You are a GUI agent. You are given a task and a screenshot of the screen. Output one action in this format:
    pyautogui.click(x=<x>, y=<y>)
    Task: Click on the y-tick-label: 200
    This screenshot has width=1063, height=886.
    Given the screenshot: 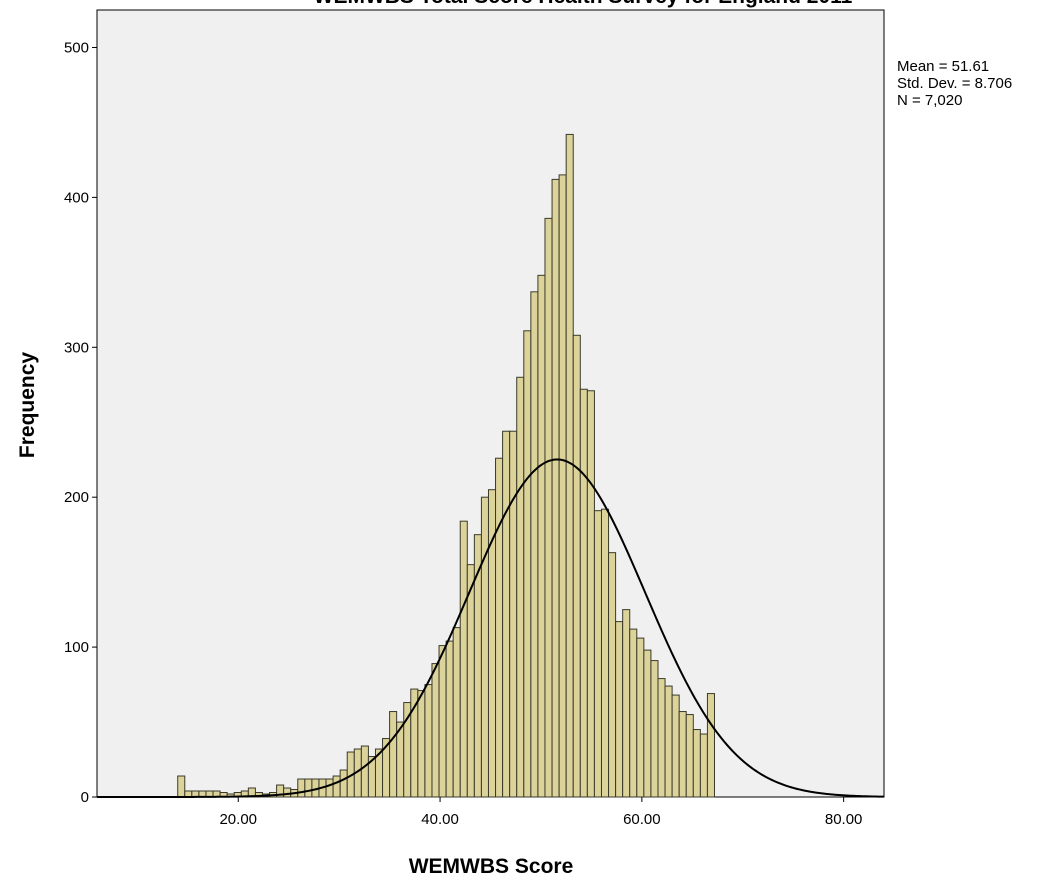 What is the action you would take?
    pyautogui.click(x=76, y=497)
    